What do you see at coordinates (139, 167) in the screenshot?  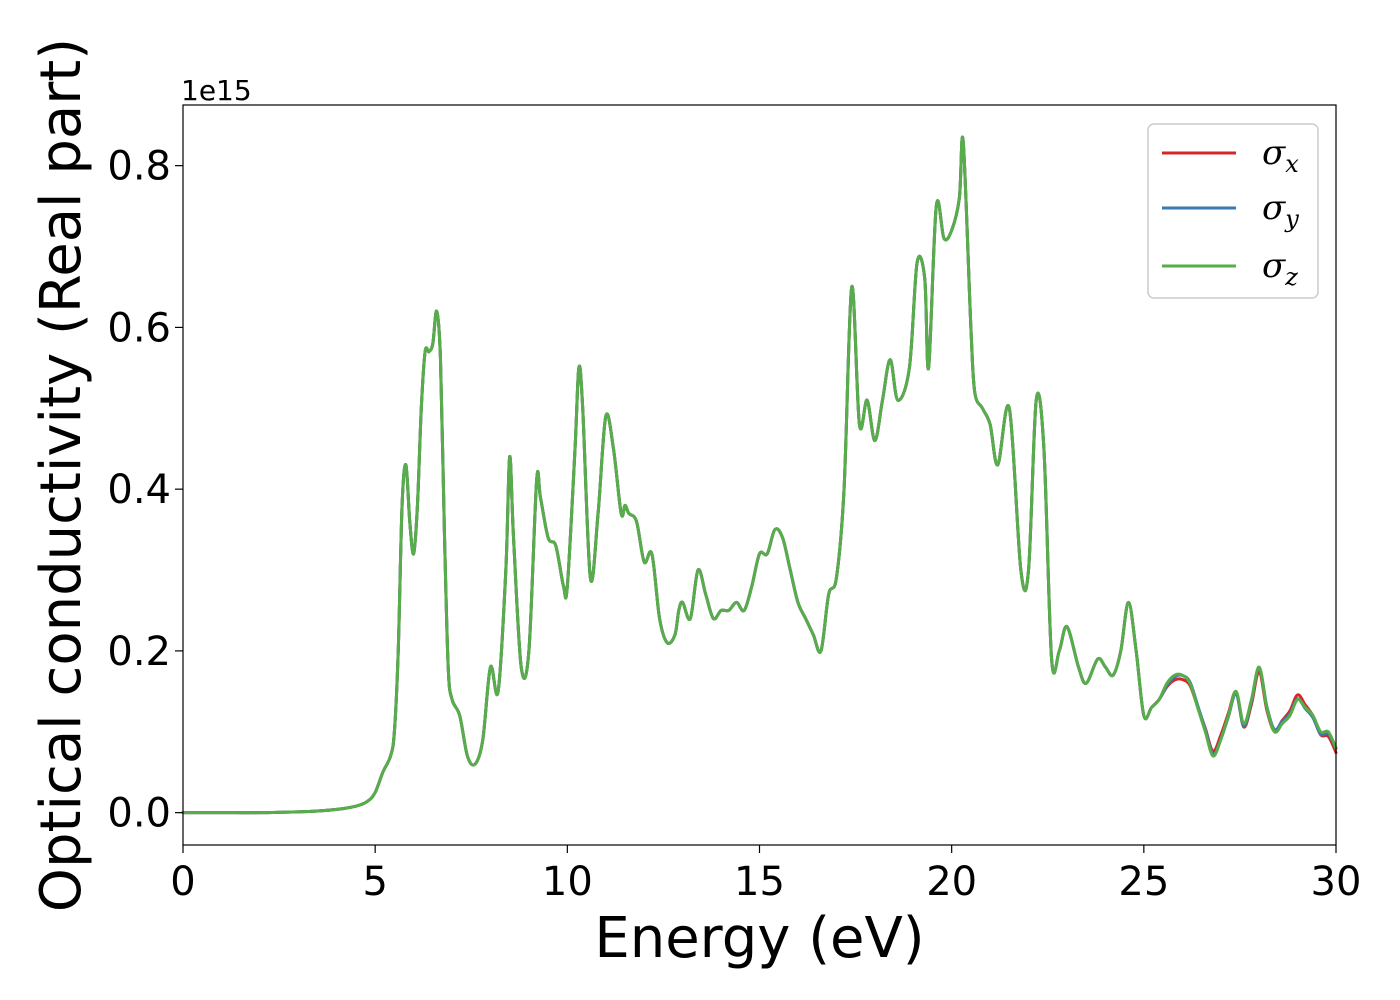 I see `y-tick-label: 0.8` at bounding box center [139, 167].